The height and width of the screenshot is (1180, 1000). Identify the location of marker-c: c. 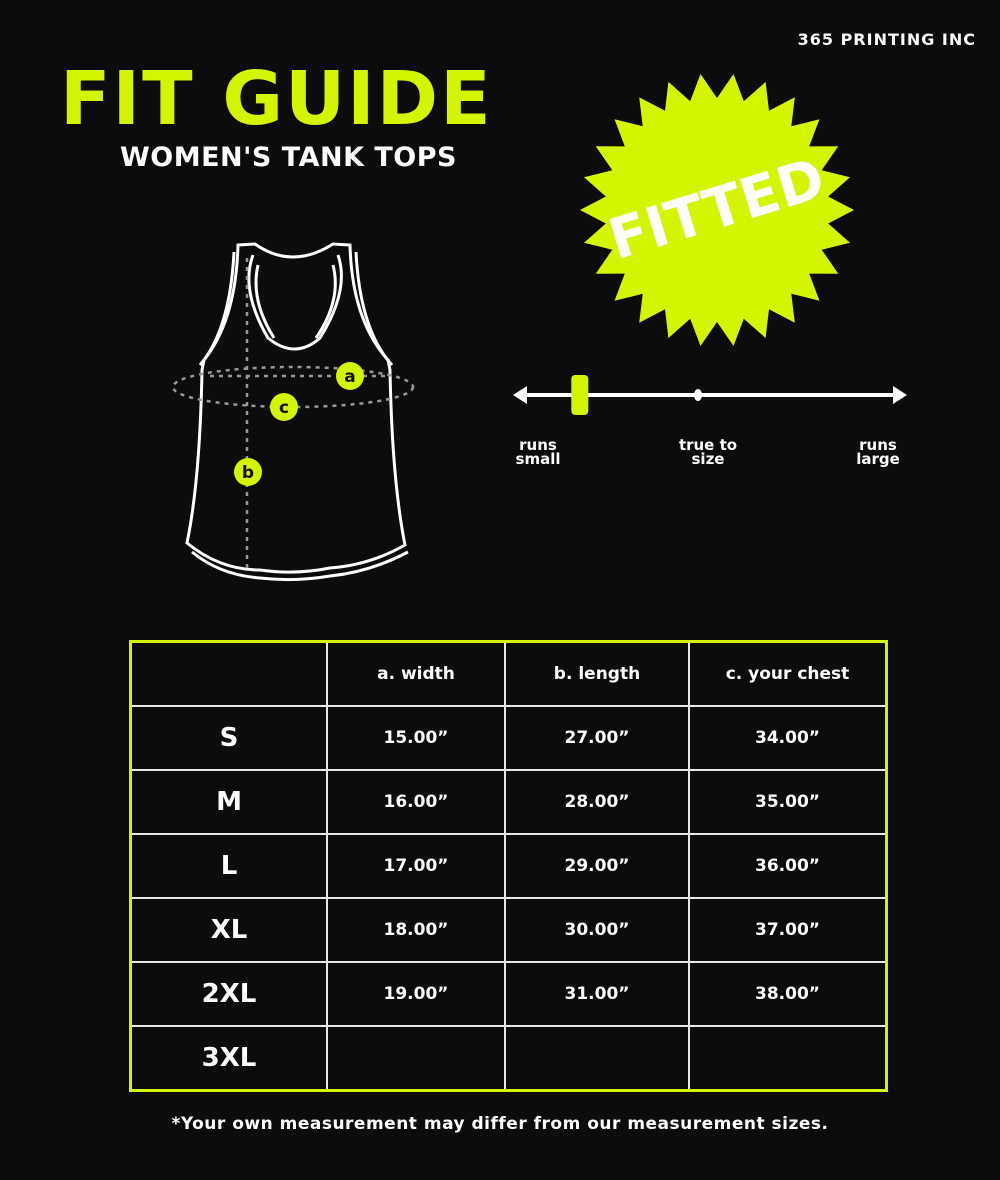
(284, 407).